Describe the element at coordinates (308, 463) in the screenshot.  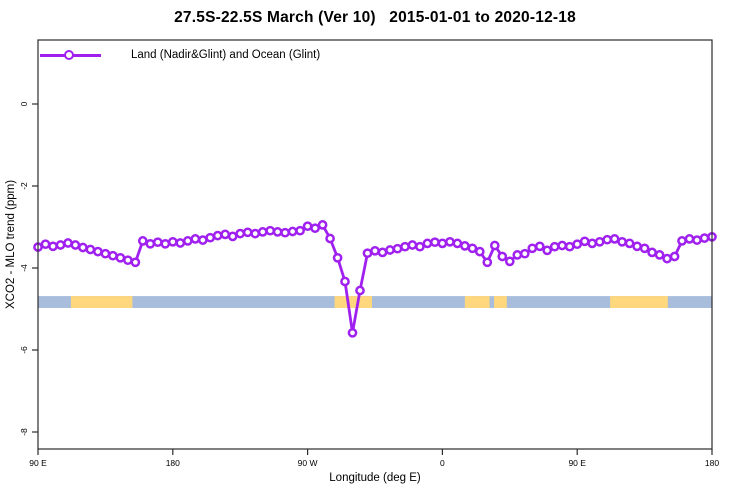
I see `x-tick-label: 90 W` at that location.